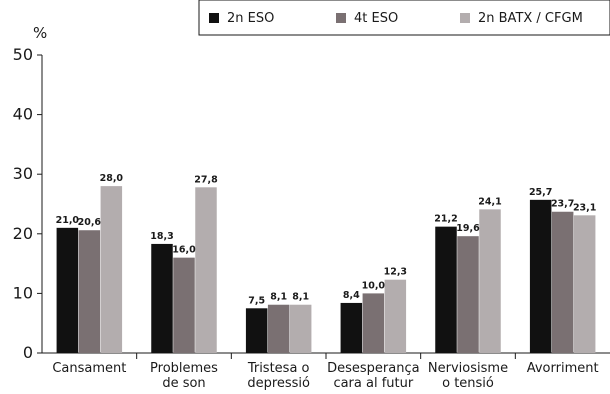  I want to click on bar-value-label: 23,7, so click(562, 204).